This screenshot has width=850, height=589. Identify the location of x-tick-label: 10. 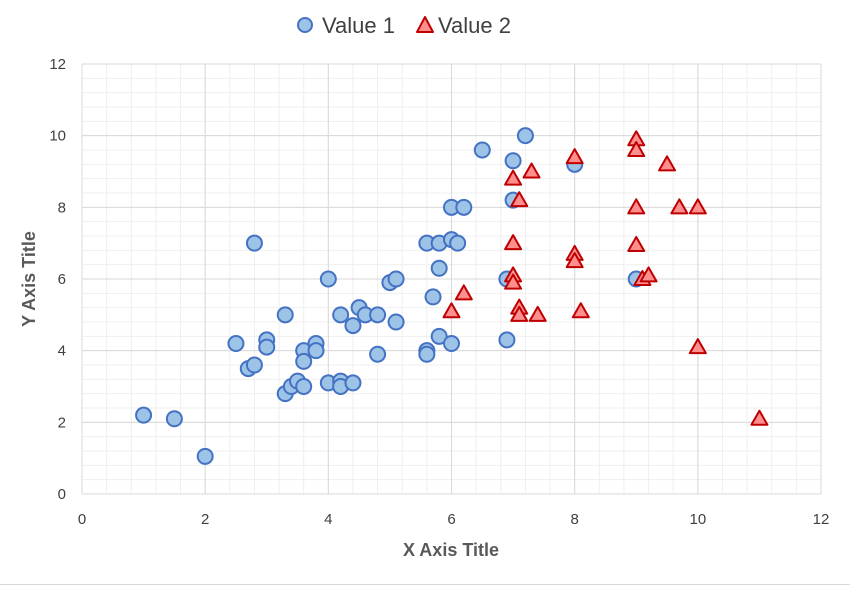
(697, 519).